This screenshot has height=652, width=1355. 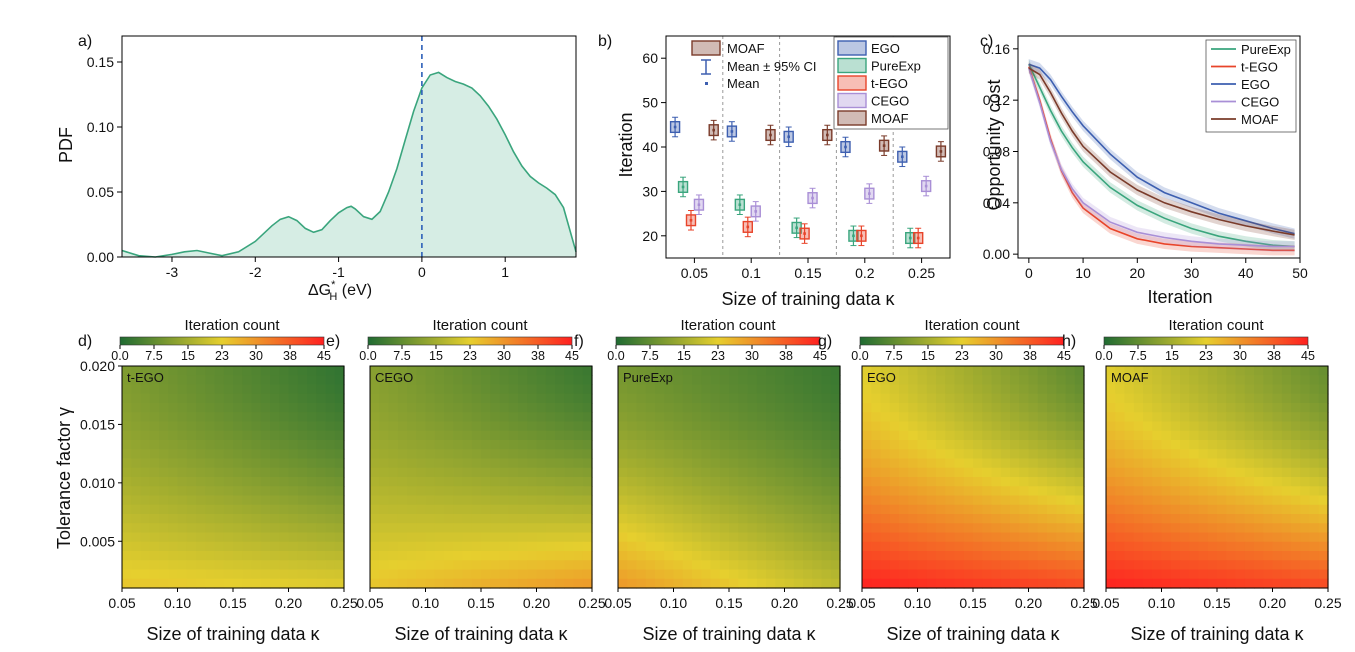 I want to click on x-tick-label: 0.20, so click(x=1272, y=603).